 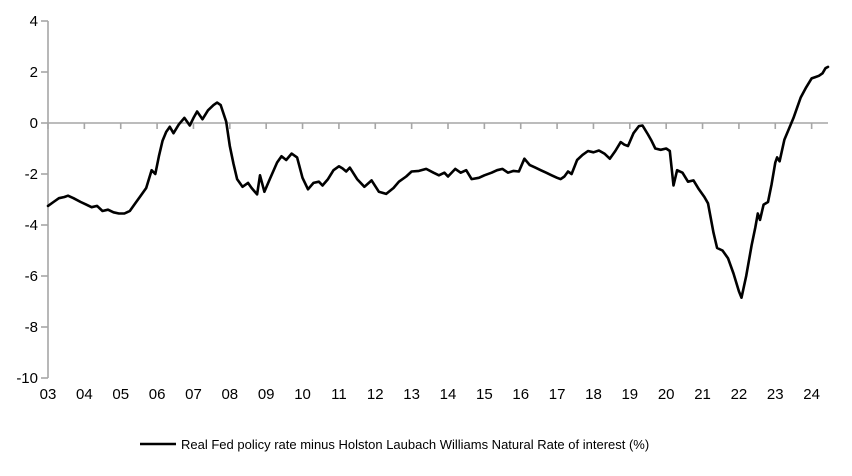 What do you see at coordinates (666, 394) in the screenshot?
I see `x-tick-label: 20` at bounding box center [666, 394].